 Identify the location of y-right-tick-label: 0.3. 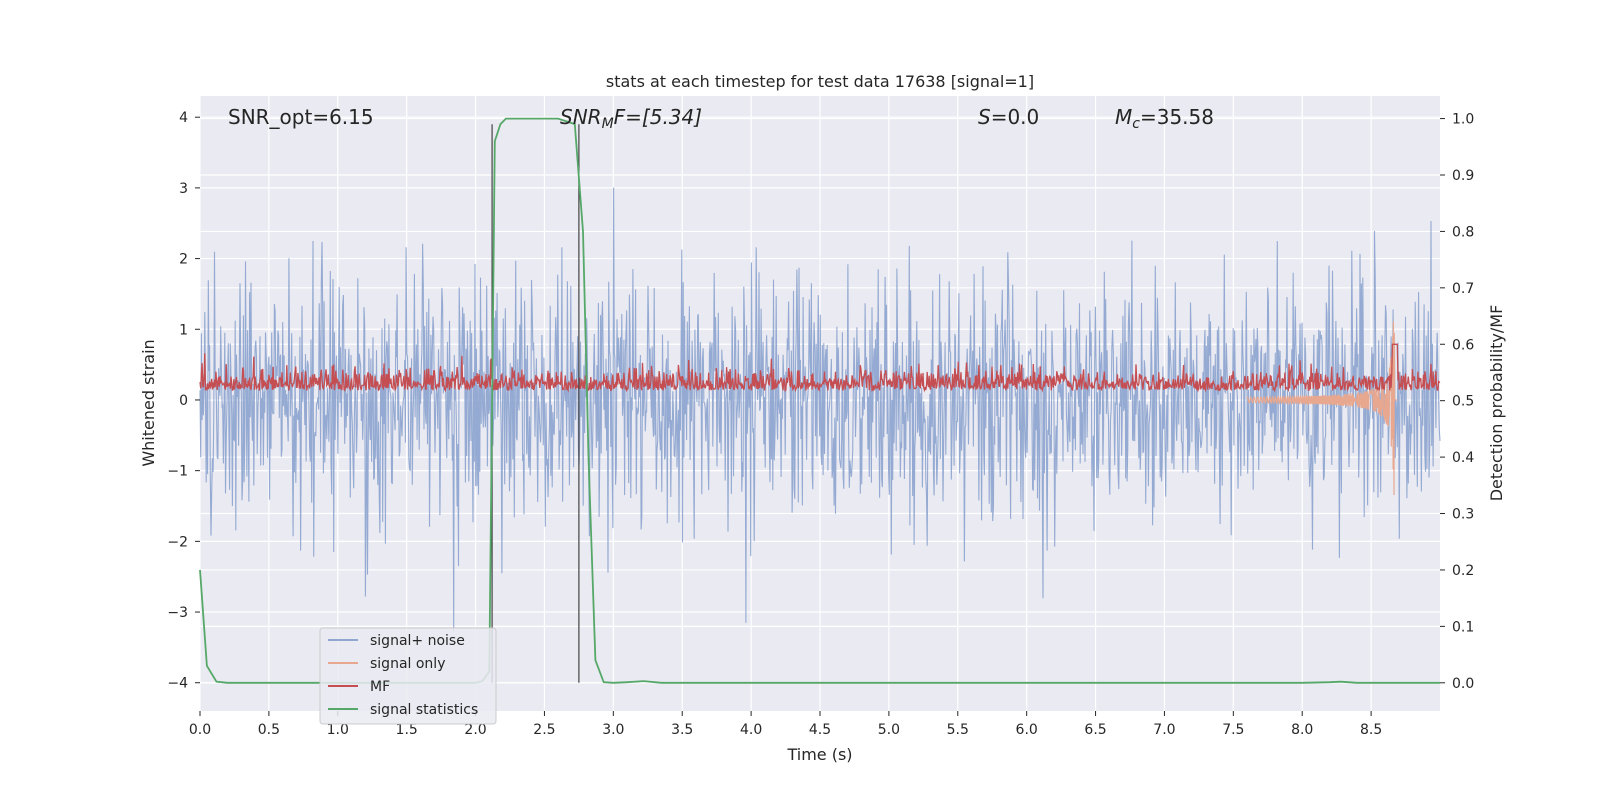
(1463, 515).